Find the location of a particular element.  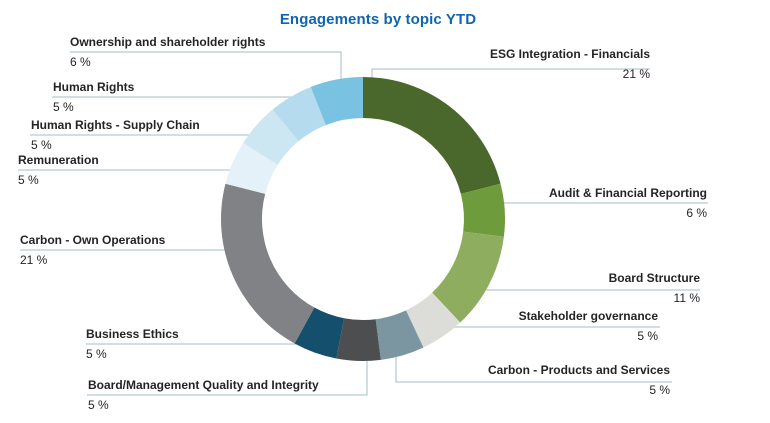

callout-carbon-products-services: Carbon - Products and Services 5 % is located at coordinates (579, 380).